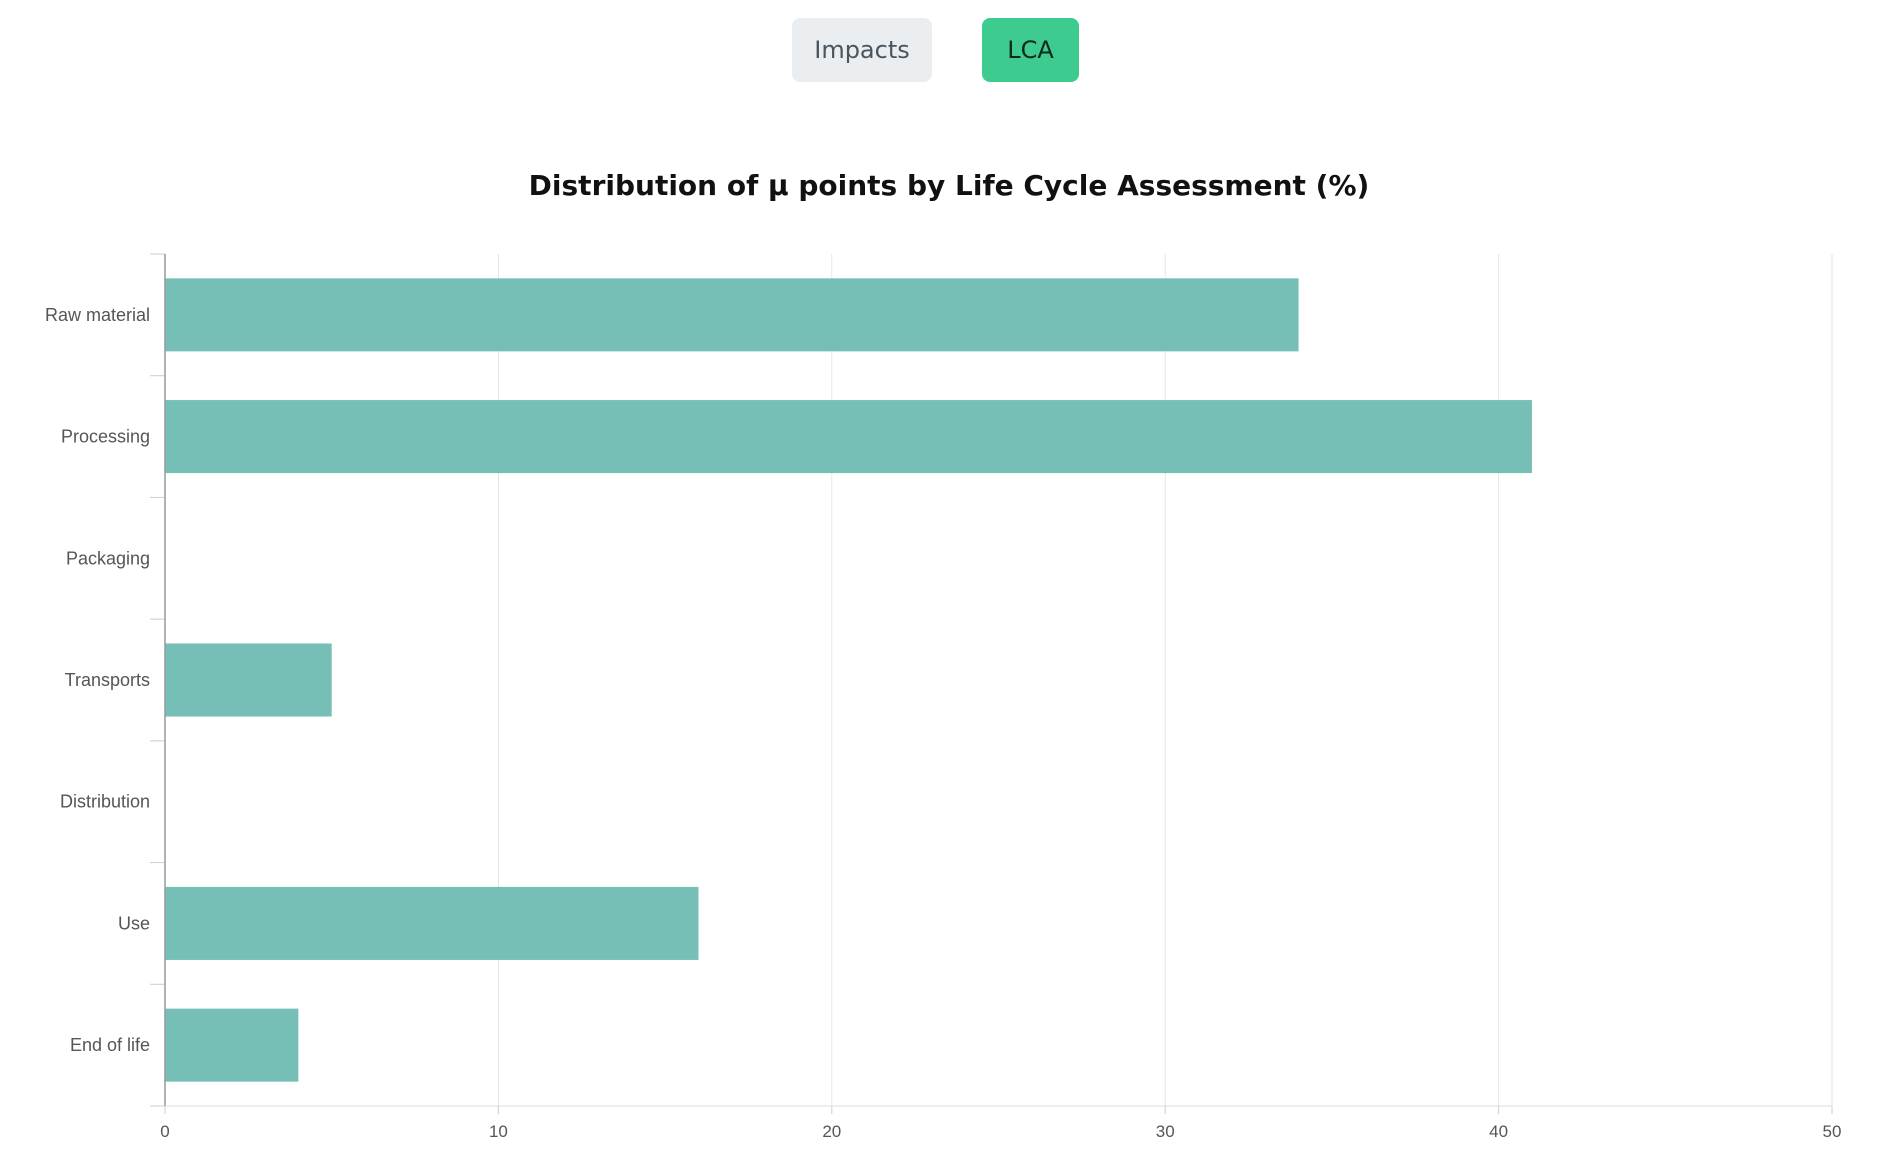 Image resolution: width=1898 pixels, height=1176 pixels. What do you see at coordinates (232, 1045) in the screenshot?
I see `bar-end-of-life` at bounding box center [232, 1045].